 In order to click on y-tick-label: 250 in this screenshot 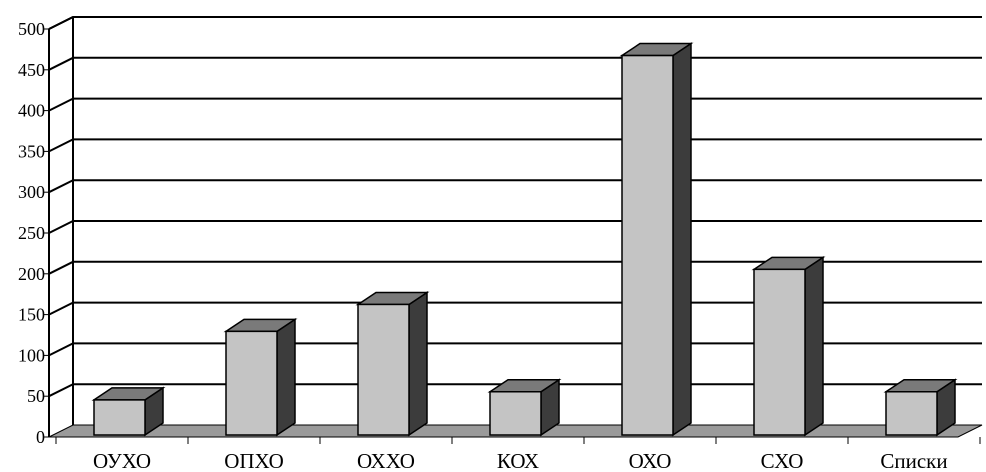, I will do `click(31, 233)`.